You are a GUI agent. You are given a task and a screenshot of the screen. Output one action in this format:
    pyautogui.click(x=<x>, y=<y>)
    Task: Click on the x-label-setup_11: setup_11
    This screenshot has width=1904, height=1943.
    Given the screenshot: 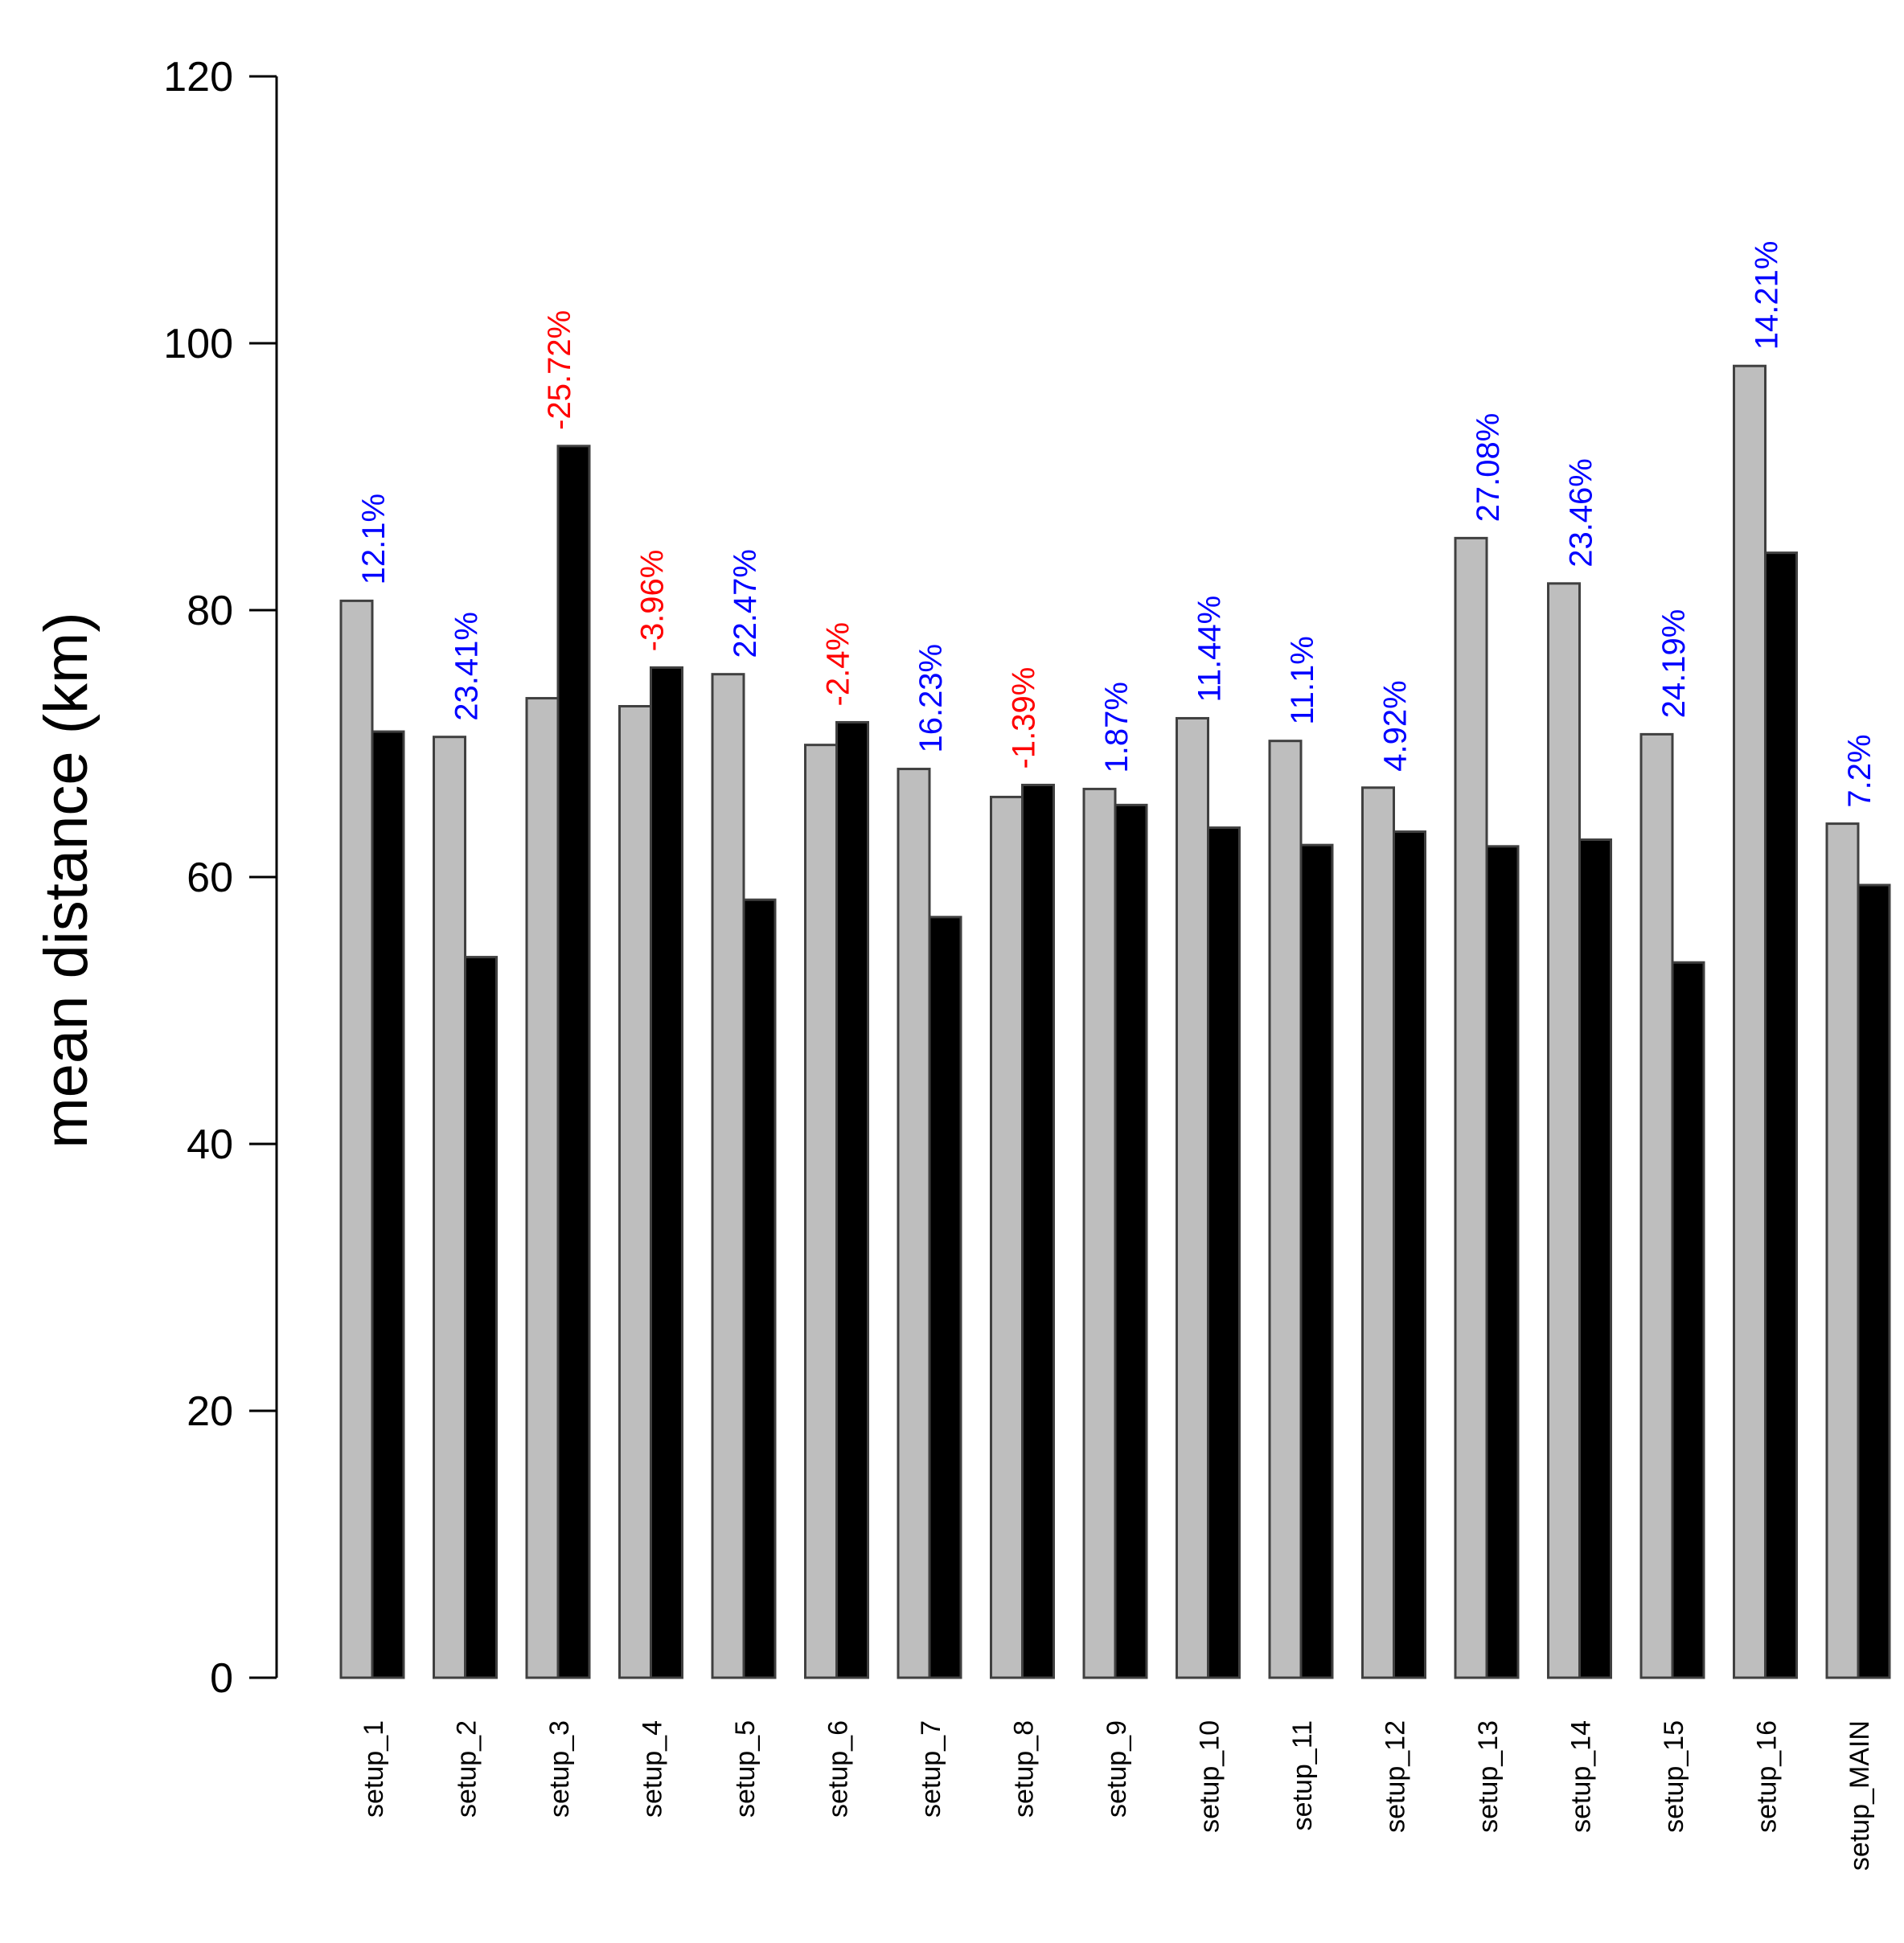 What is the action you would take?
    pyautogui.click(x=1302, y=1775)
    